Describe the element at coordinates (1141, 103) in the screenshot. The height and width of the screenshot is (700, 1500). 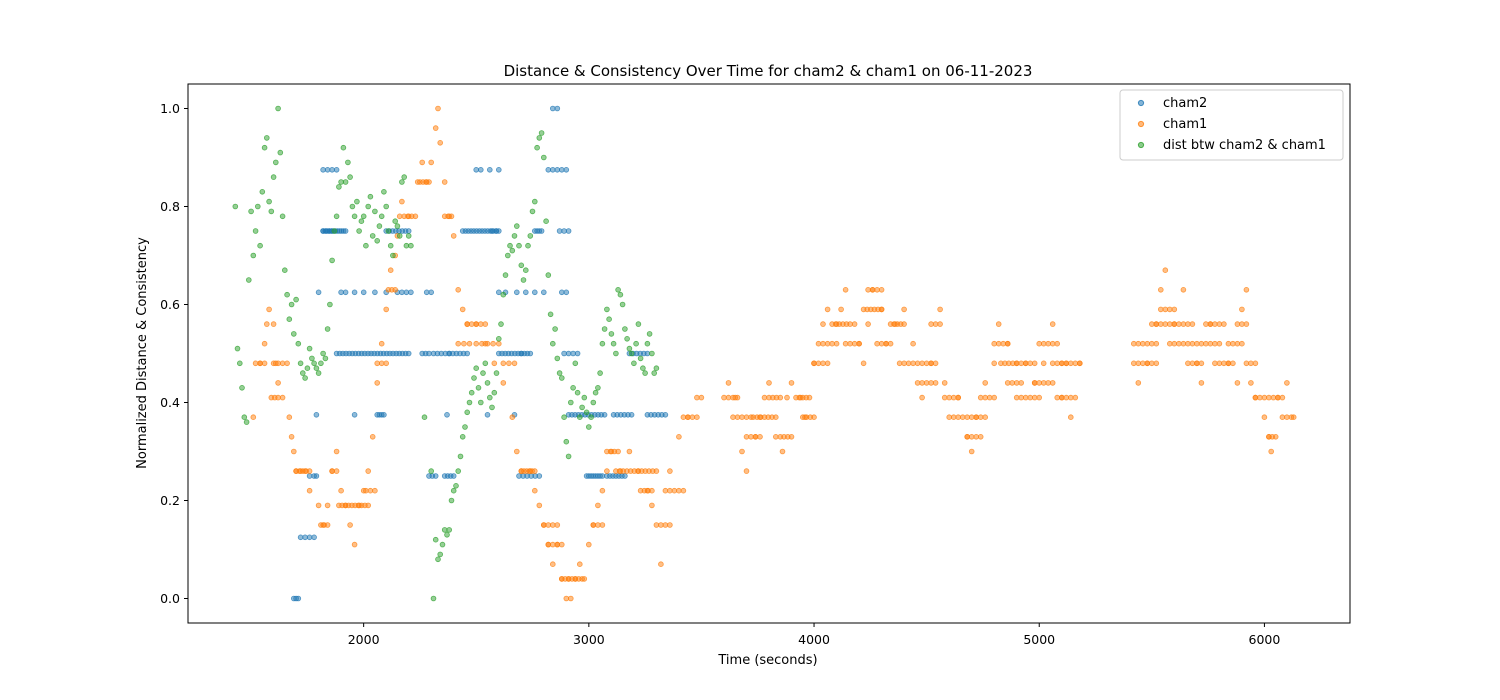
I see `legend-marker-cham2` at that location.